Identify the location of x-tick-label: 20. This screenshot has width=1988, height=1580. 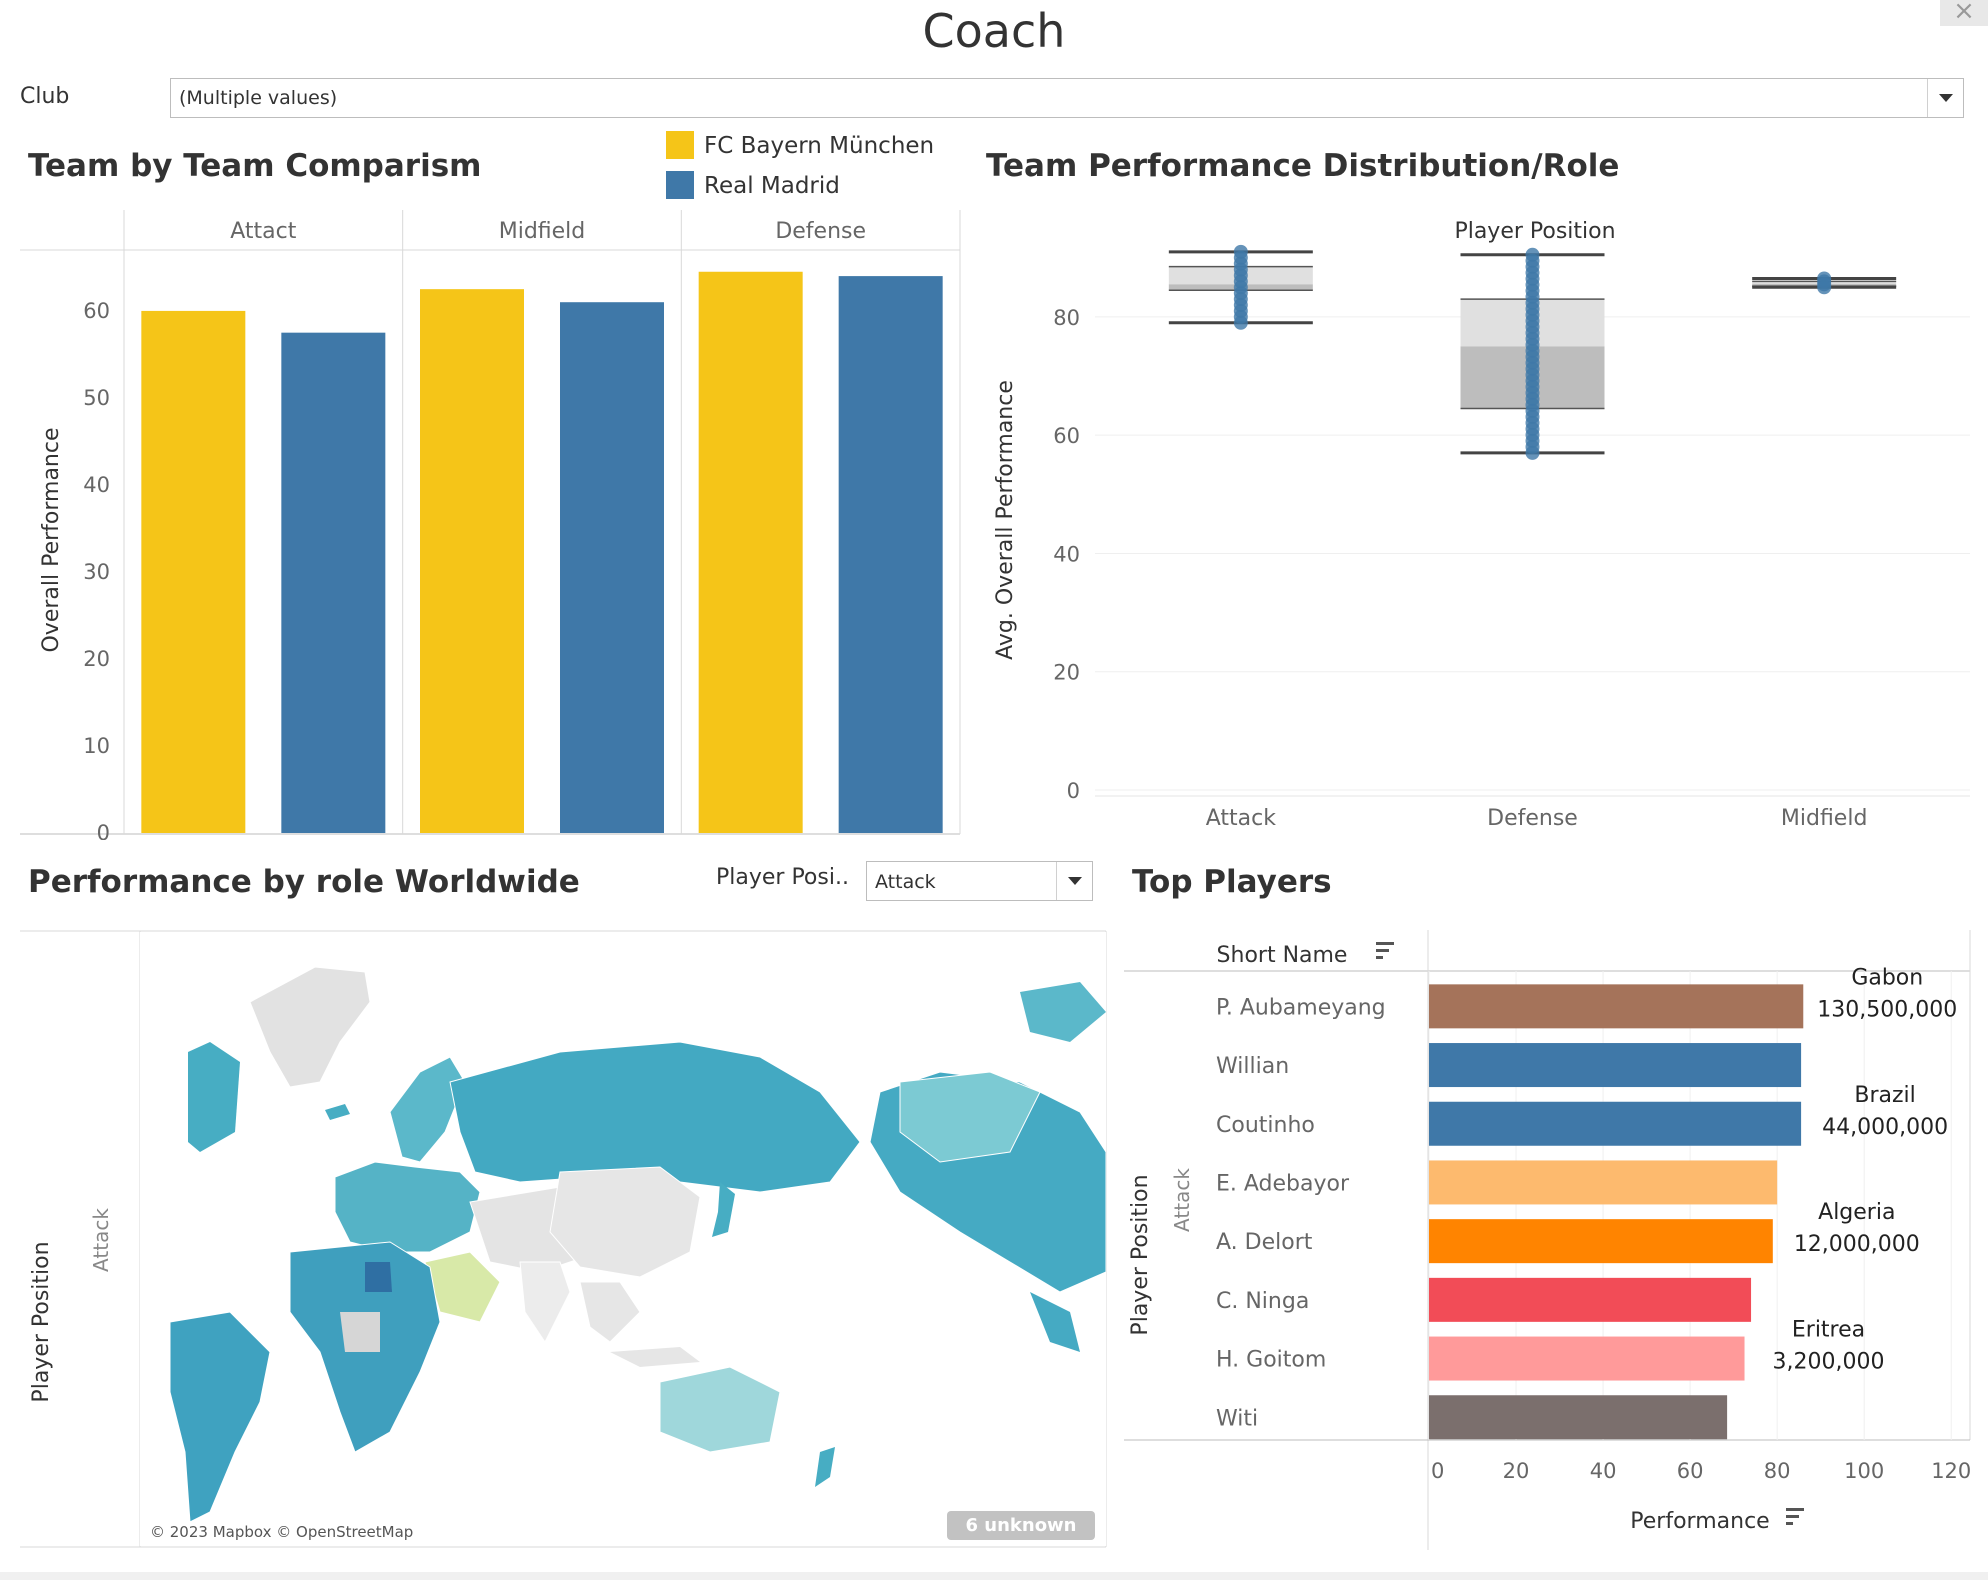
(1516, 1471).